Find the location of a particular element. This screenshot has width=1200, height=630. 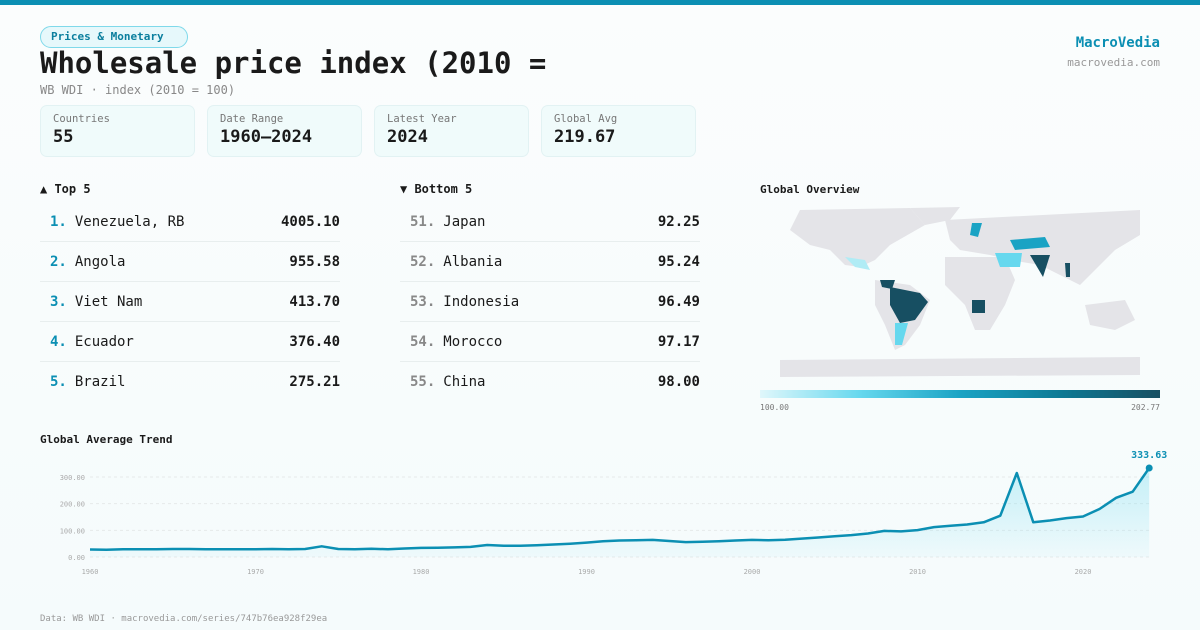

last-point-marker is located at coordinates (1149, 468).